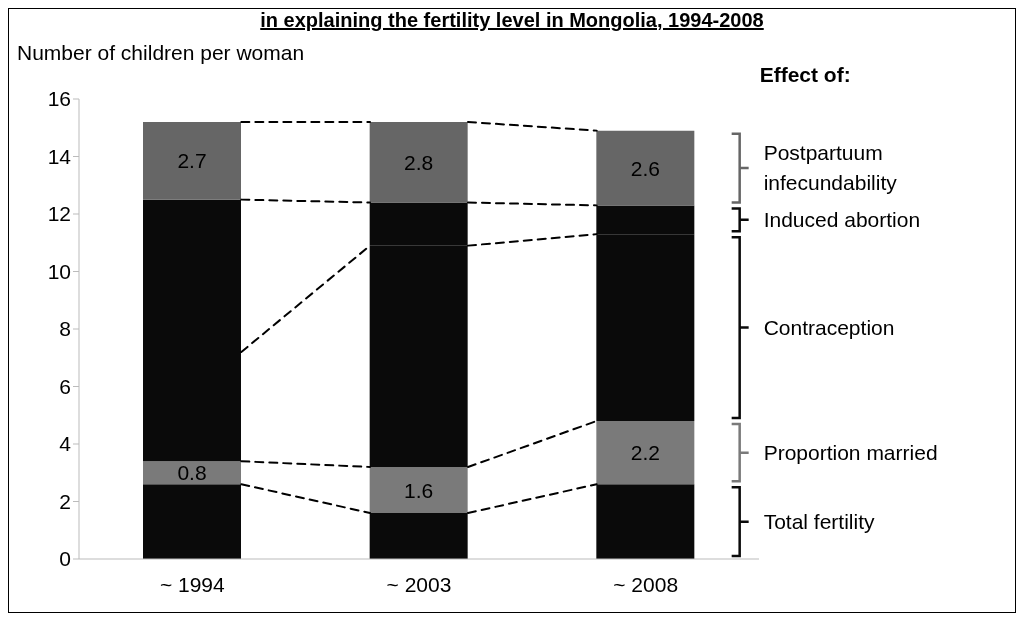 The height and width of the screenshot is (621, 1024). I want to click on legend-label: Contraception, so click(829, 327).